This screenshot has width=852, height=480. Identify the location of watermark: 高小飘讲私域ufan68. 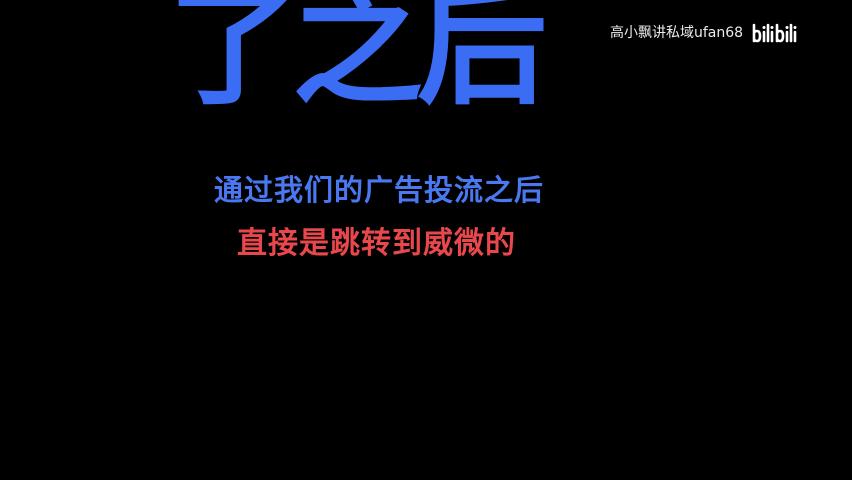
(711, 33).